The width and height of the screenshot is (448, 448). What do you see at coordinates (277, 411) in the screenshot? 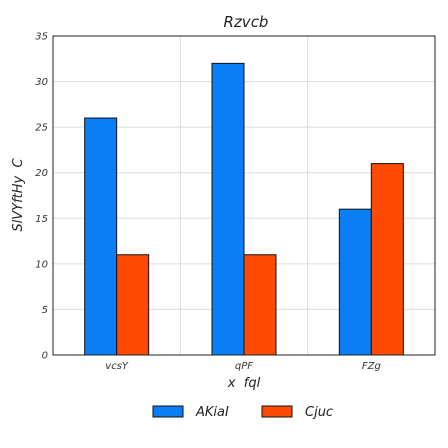
I see `legend-swatch-cjuc` at bounding box center [277, 411].